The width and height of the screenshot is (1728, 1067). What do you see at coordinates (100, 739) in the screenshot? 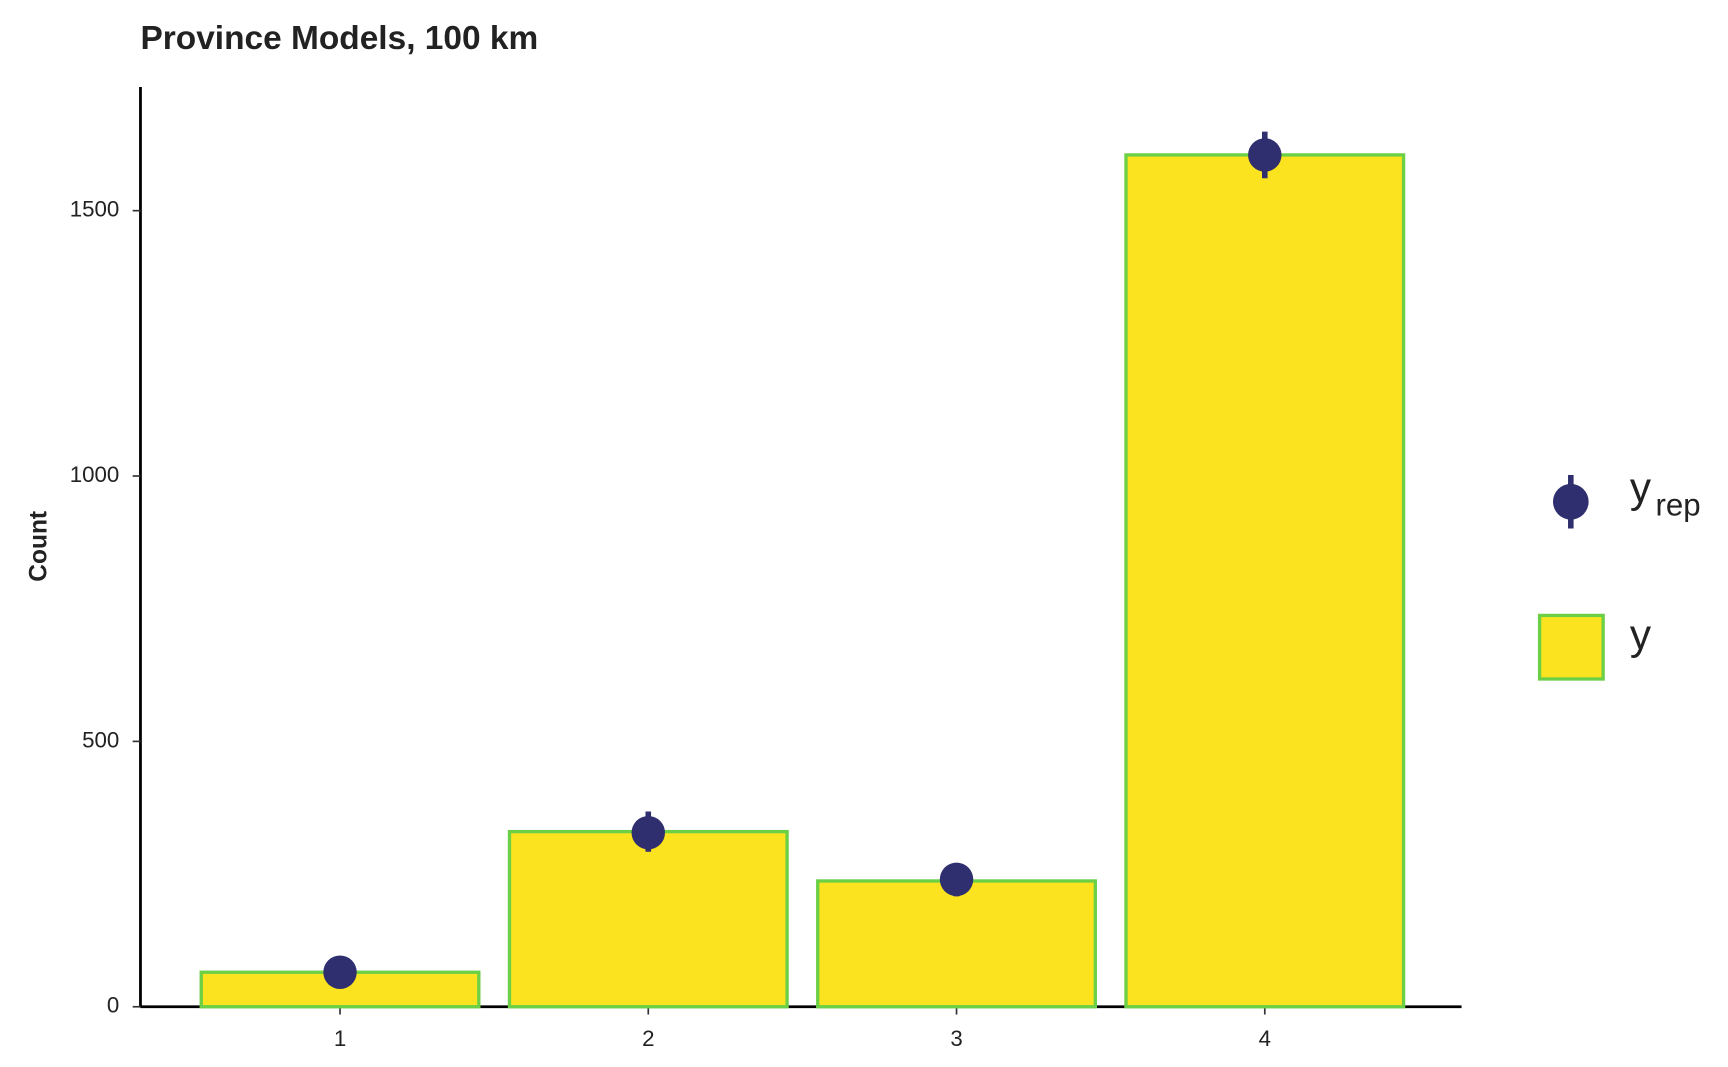
I see `y-tick-label: 500` at bounding box center [100, 739].